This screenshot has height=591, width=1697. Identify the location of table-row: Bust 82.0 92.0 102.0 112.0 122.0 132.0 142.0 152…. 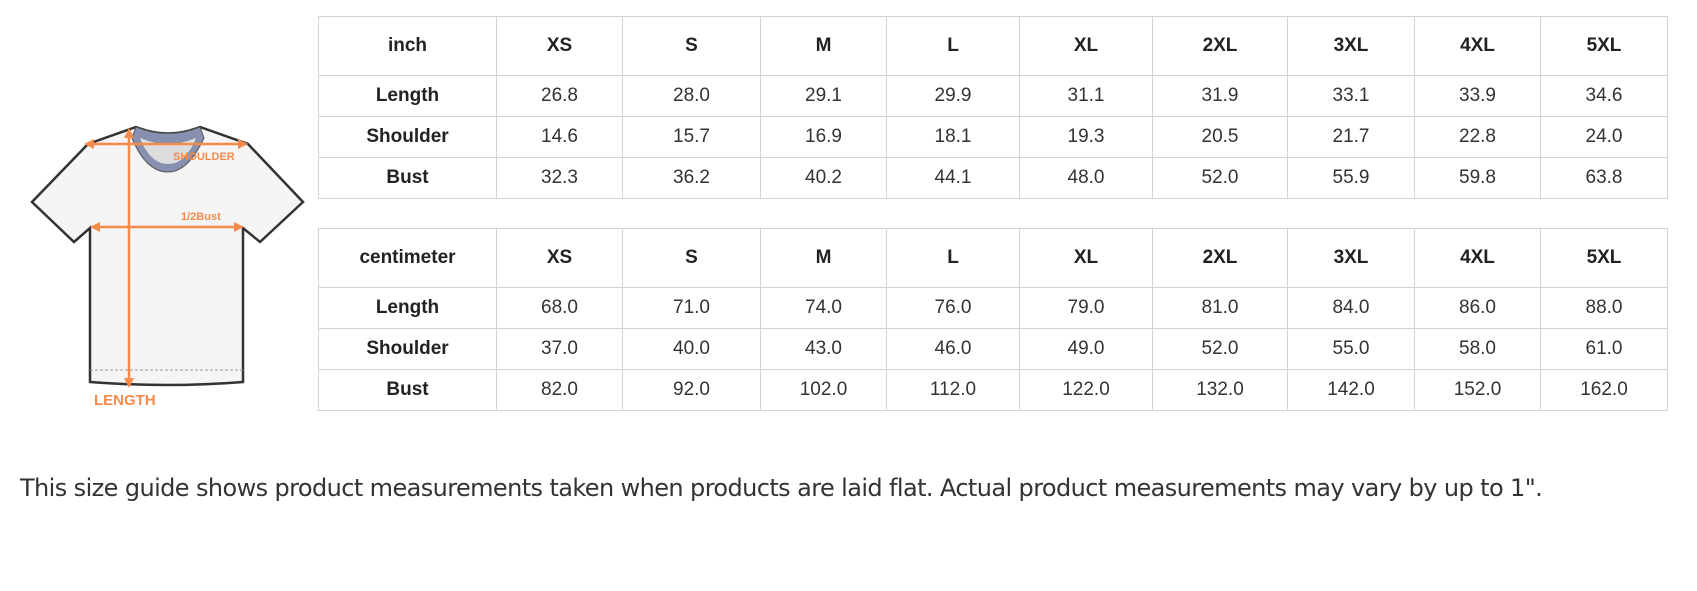
(993, 390).